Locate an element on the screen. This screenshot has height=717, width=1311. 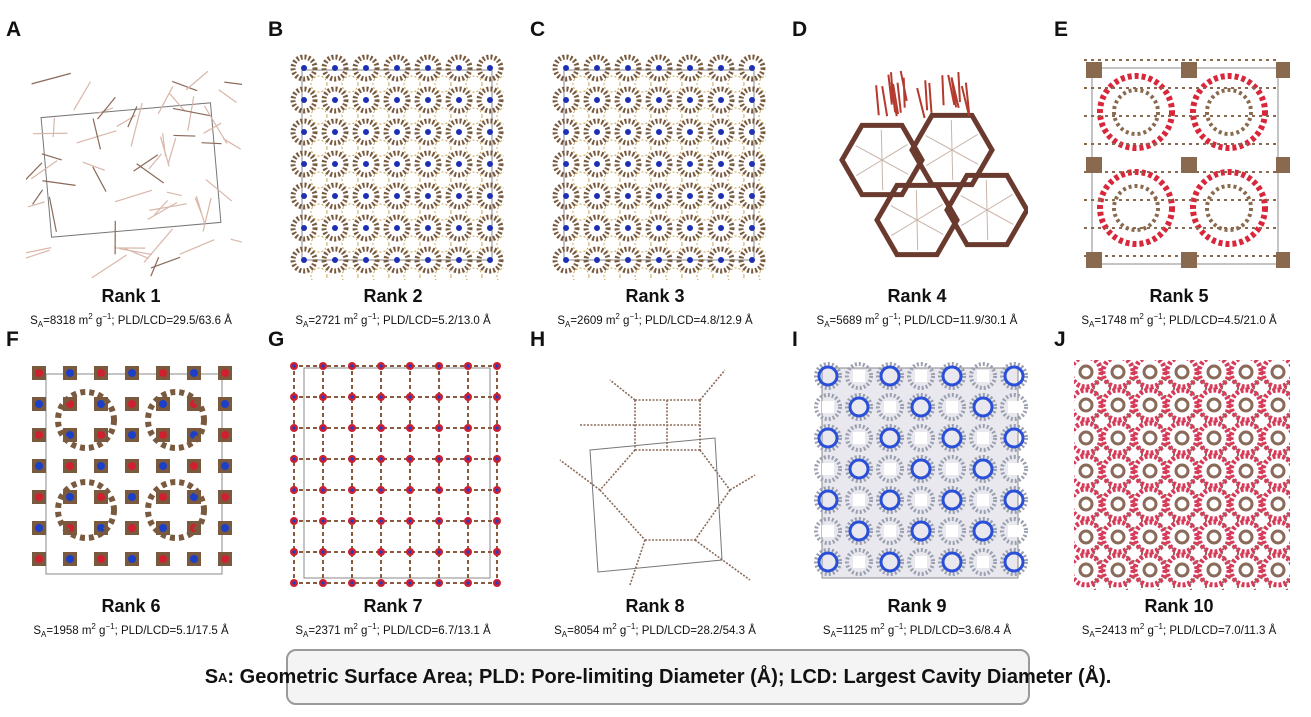
pld-lcd: ; PLD/LCD=4.8/12.9 Å is located at coordinates (695, 320).